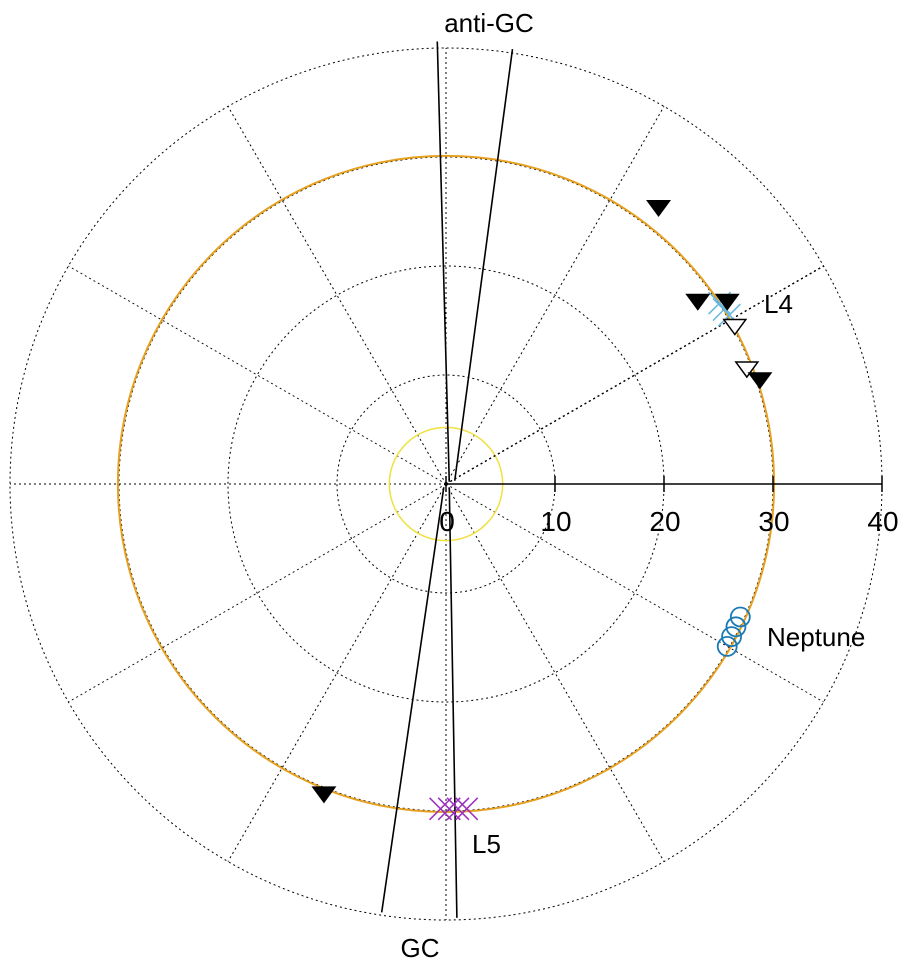 The image size is (911, 965). What do you see at coordinates (555, 521) in the screenshot?
I see `radial-tick-label: 10` at bounding box center [555, 521].